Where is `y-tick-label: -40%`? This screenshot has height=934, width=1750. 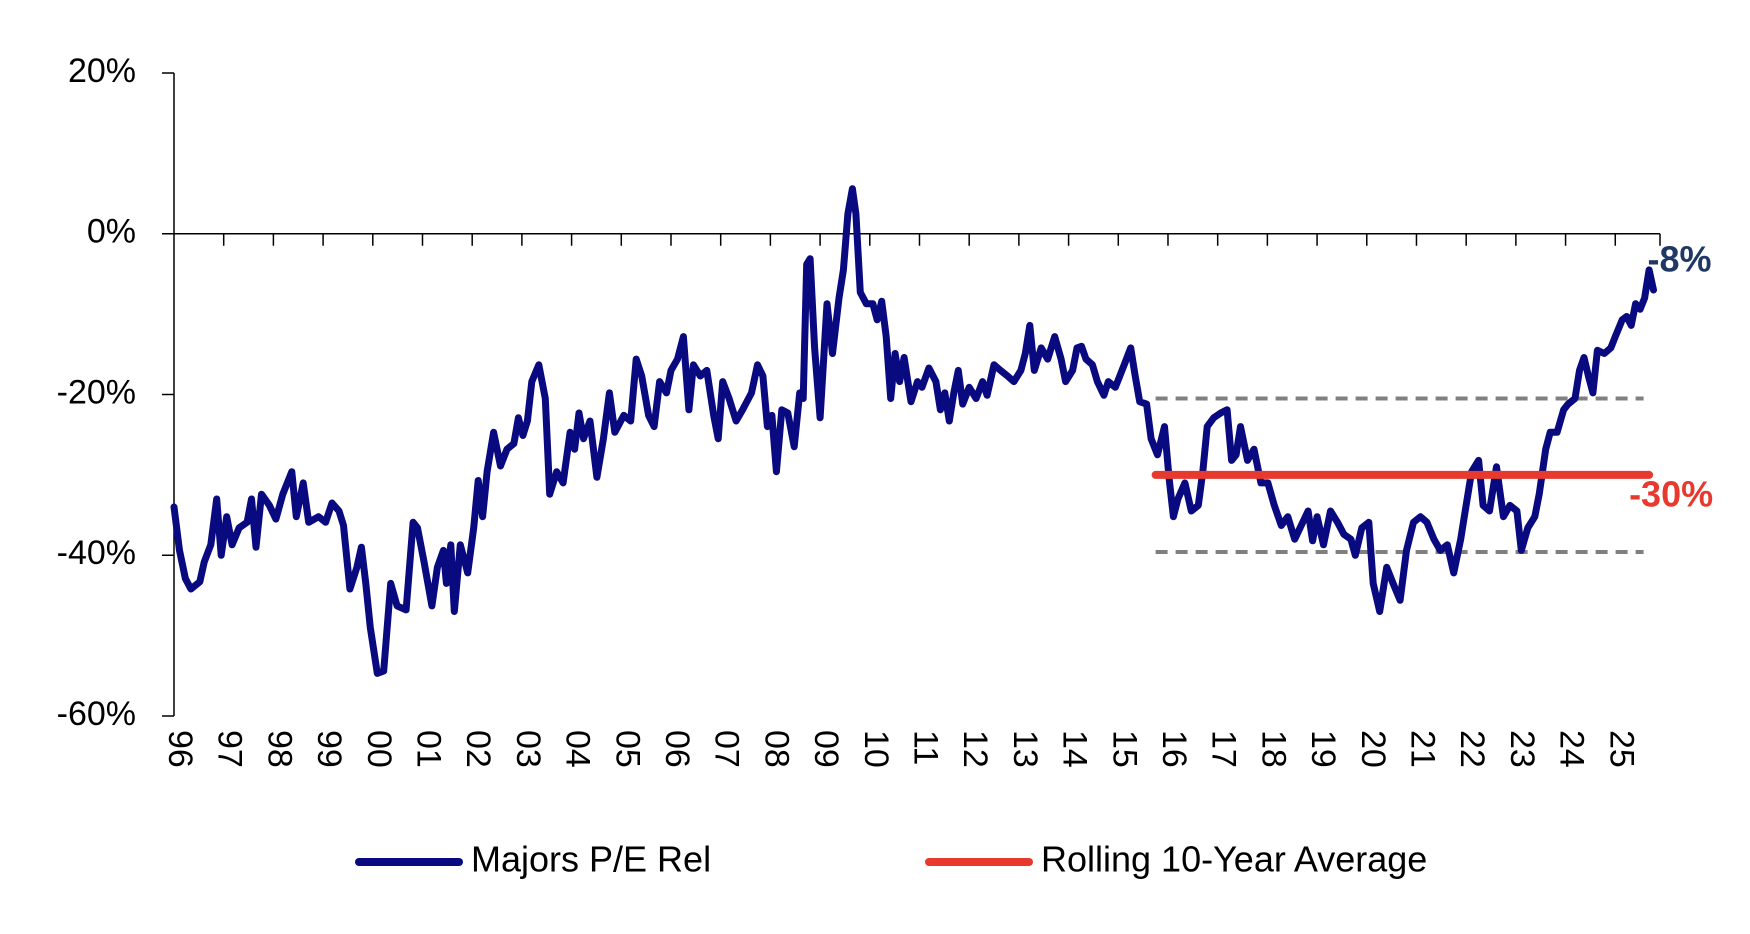 y-tick-label: -40% is located at coordinates (96, 553).